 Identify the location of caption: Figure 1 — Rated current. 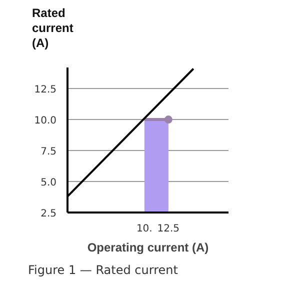
(103, 270).